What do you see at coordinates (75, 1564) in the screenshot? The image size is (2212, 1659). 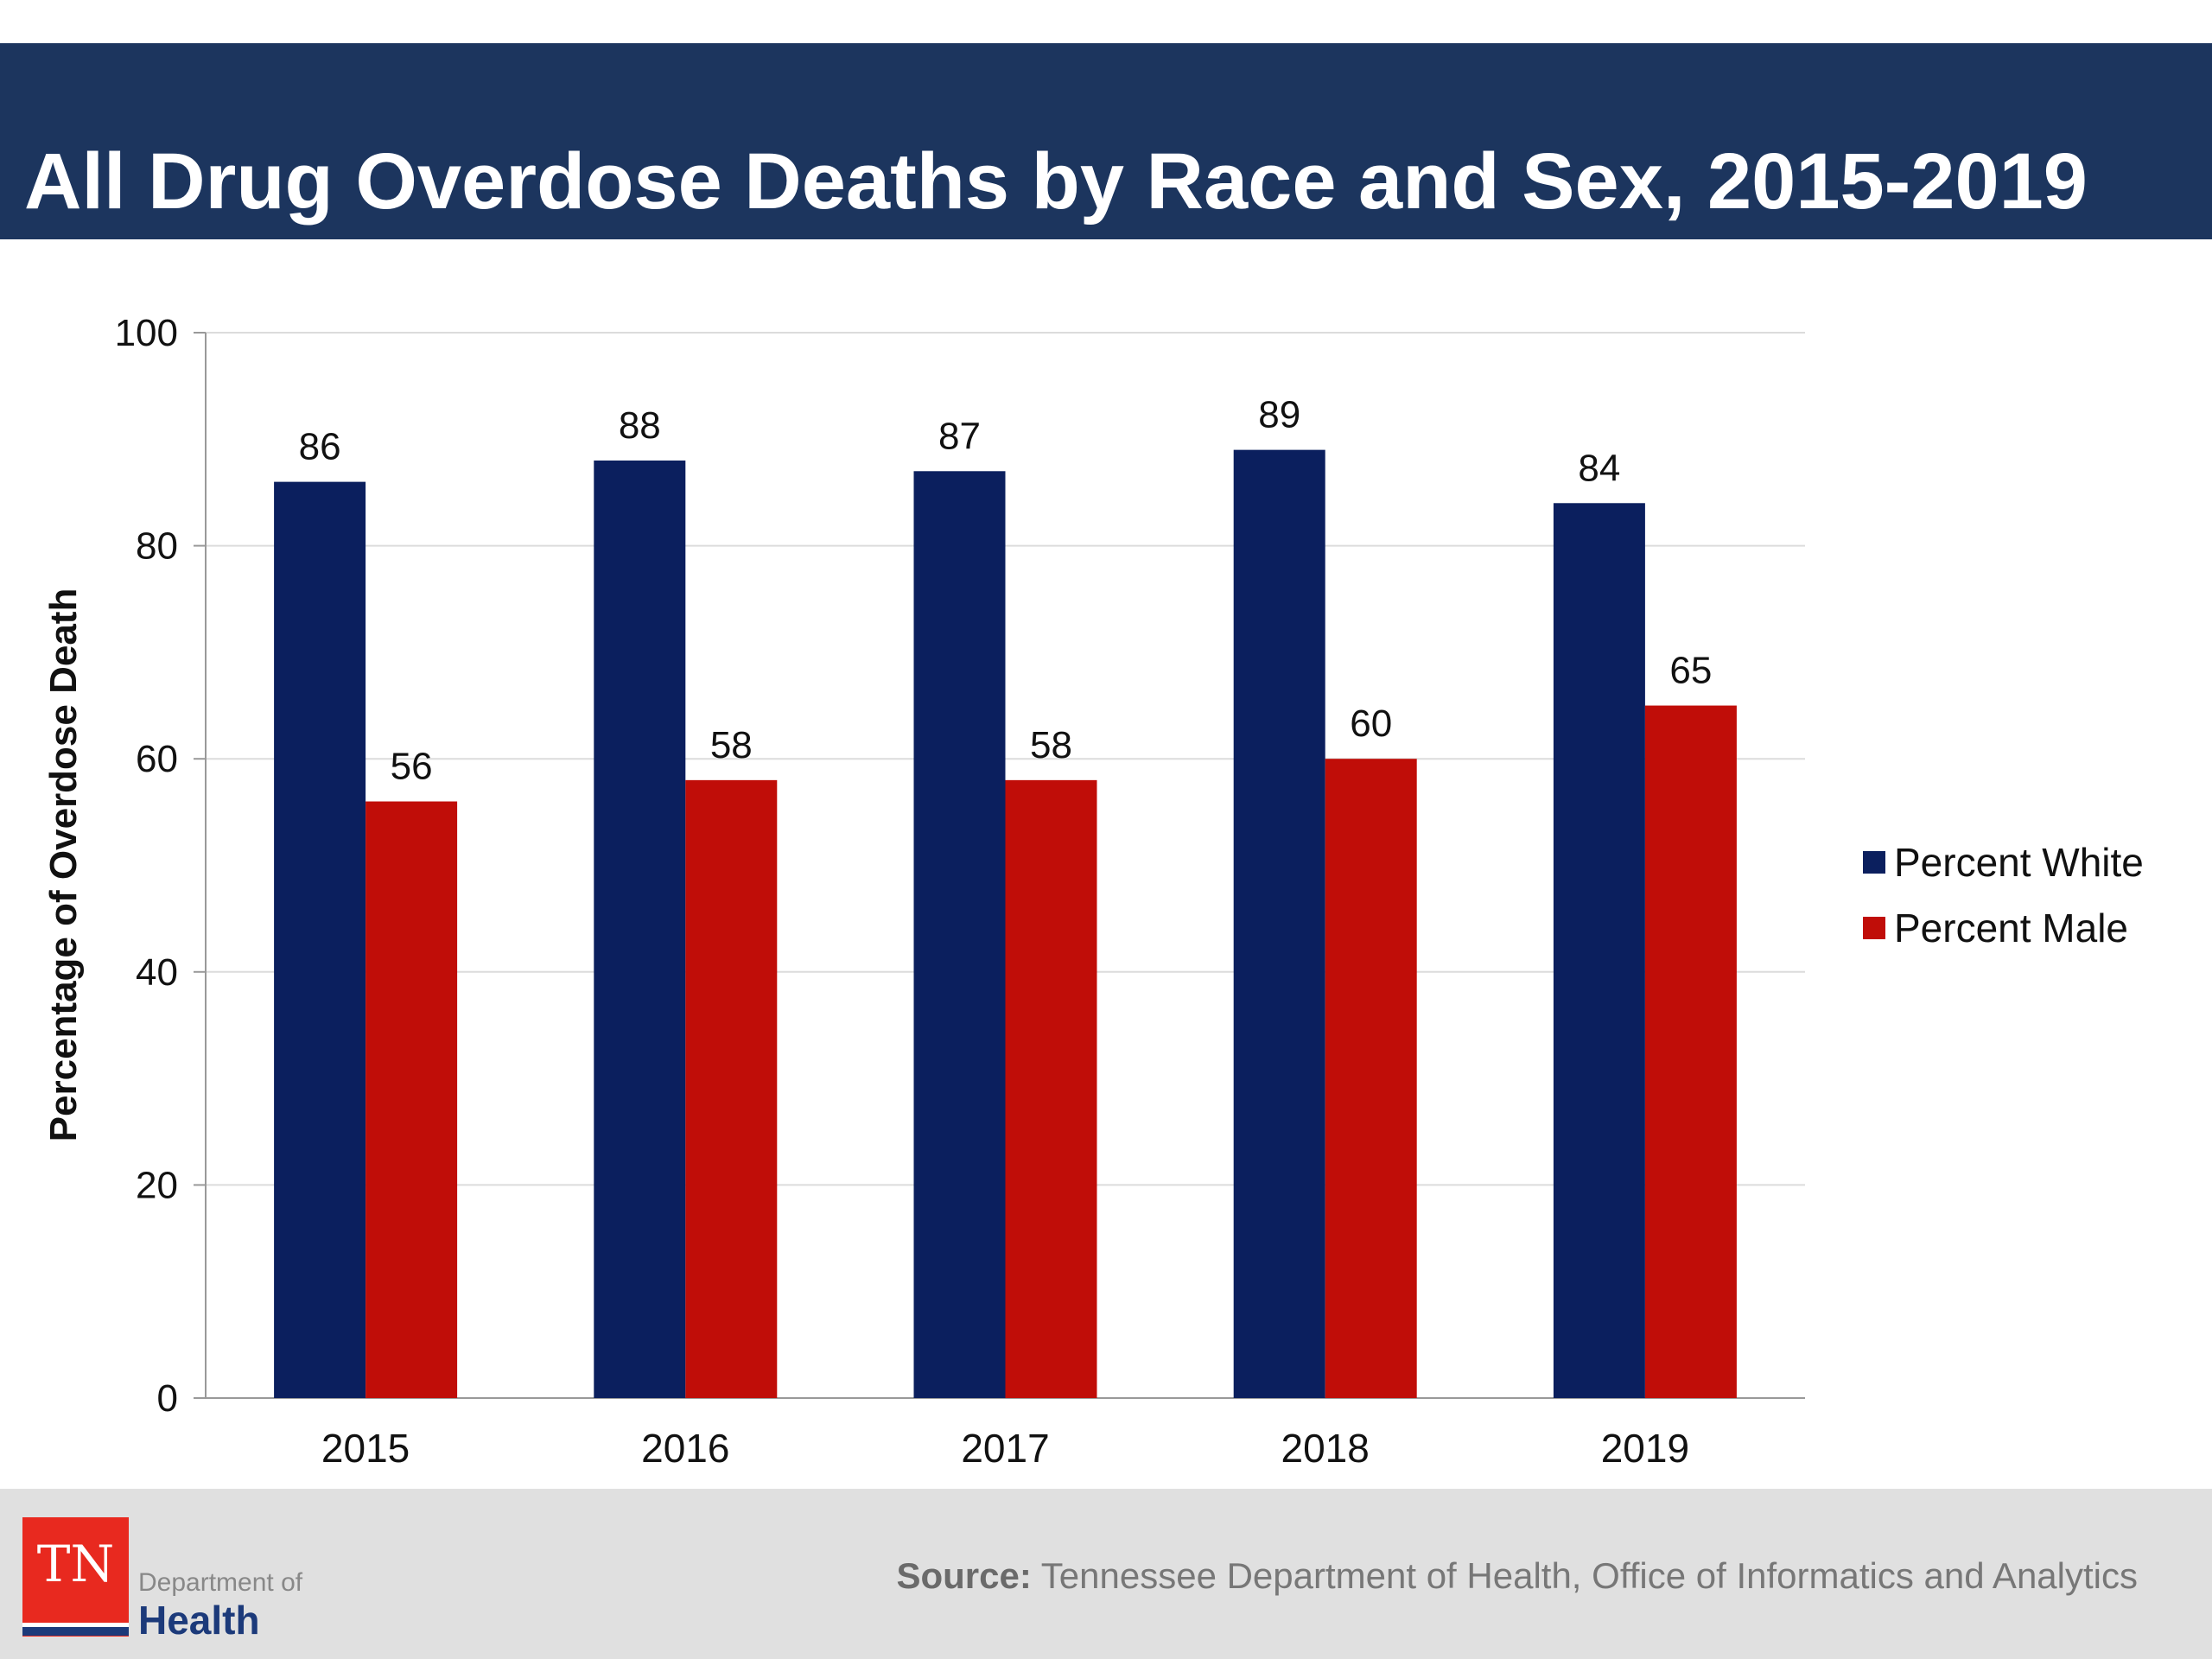 I see `logo-mark: TN` at bounding box center [75, 1564].